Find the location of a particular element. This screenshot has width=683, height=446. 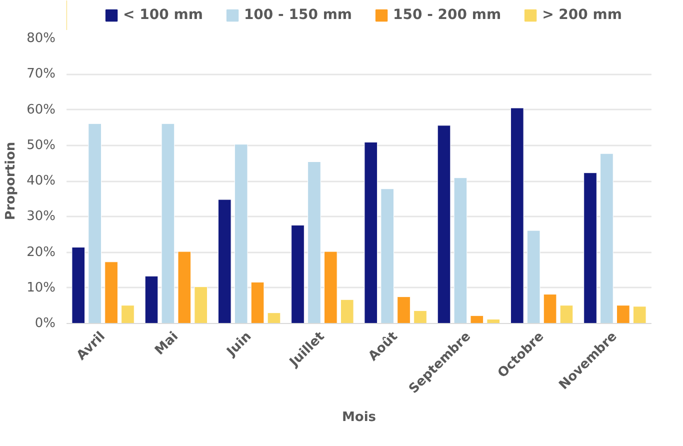

y-tick-label: 70% is located at coordinates (41, 74).